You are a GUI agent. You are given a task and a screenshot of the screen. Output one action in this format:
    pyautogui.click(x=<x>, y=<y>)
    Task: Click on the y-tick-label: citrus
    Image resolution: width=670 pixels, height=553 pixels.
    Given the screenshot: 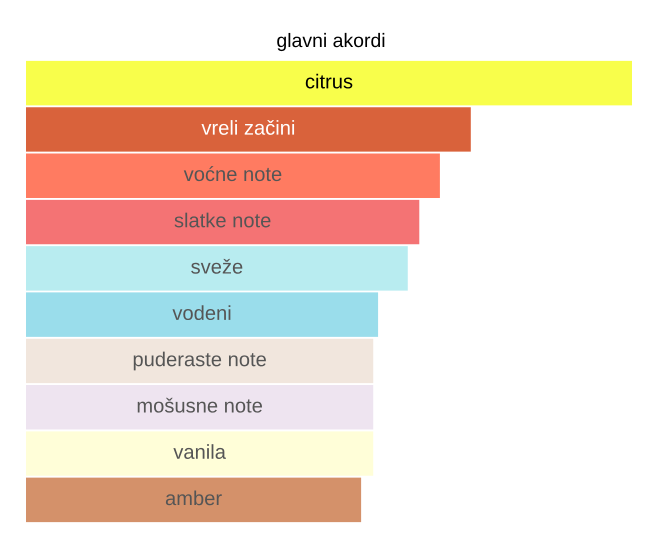 What is the action you would take?
    pyautogui.click(x=329, y=81)
    